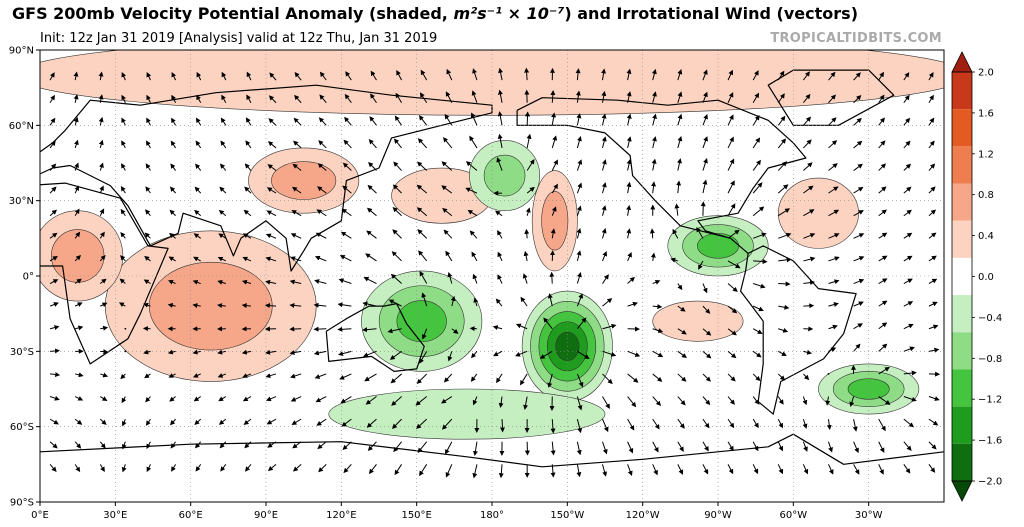 This screenshot has width=1024, height=527. I want to click on lat-label: 30°S, so click(22, 352).